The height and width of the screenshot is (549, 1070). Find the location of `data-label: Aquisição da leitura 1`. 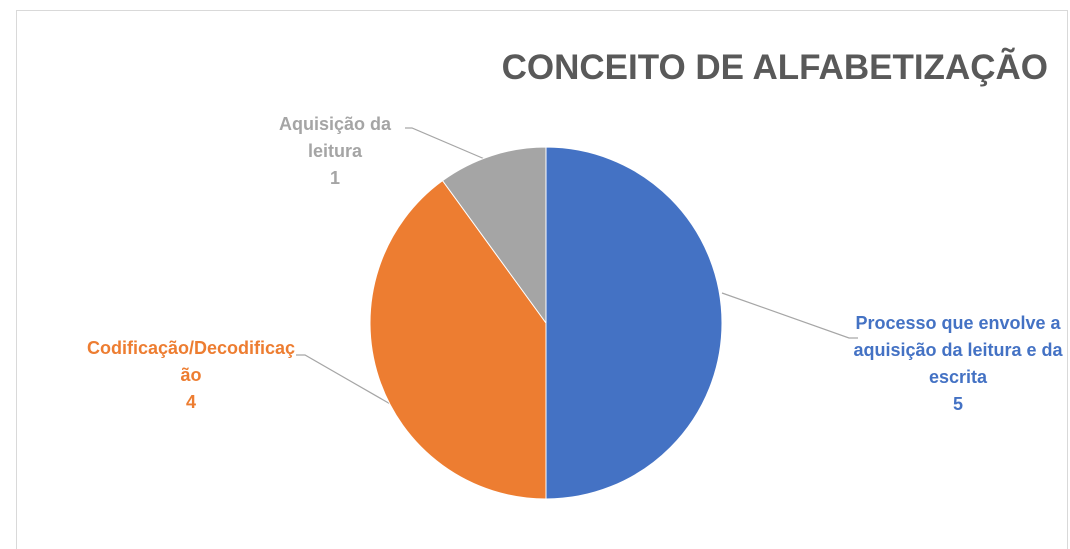

data-label: Aquisição da leitura 1 is located at coordinates (335, 151).